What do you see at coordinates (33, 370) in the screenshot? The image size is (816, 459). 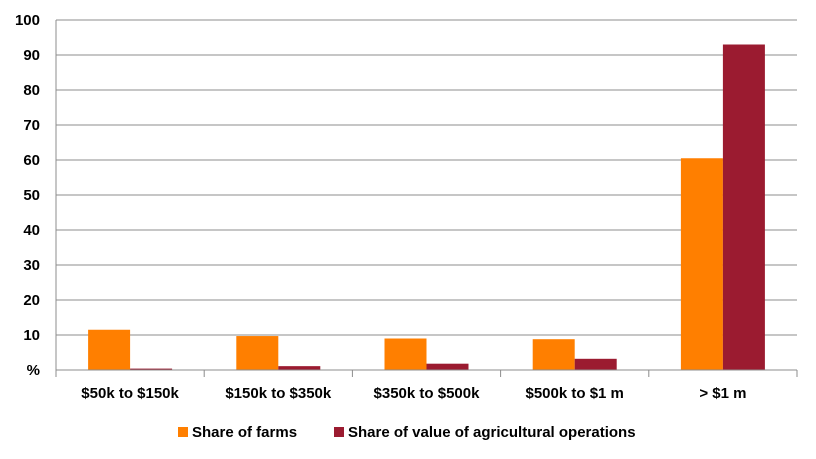 I see `y-tick-label: %` at bounding box center [33, 370].